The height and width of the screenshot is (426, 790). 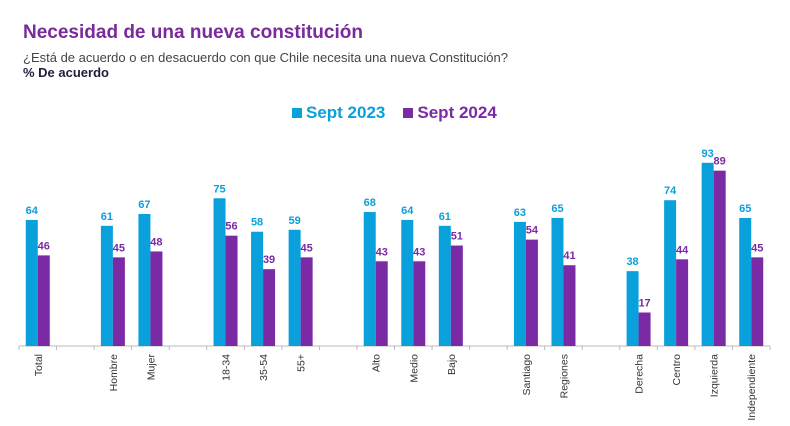 I want to click on x-tick-label: 55+, so click(x=302, y=363).